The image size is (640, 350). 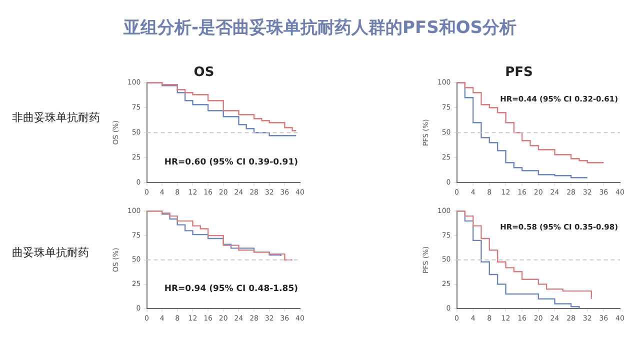 I want to click on text: 非曲妥珠单抗耐药, so click(x=56, y=117).